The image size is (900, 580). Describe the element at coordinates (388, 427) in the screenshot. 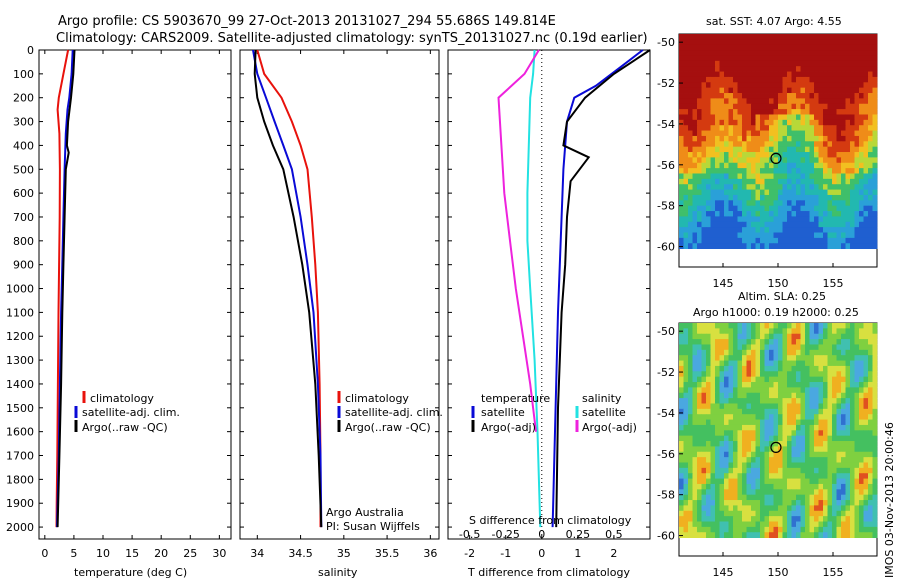

I see `legend-argo: Argo(..raw -QC)` at that location.